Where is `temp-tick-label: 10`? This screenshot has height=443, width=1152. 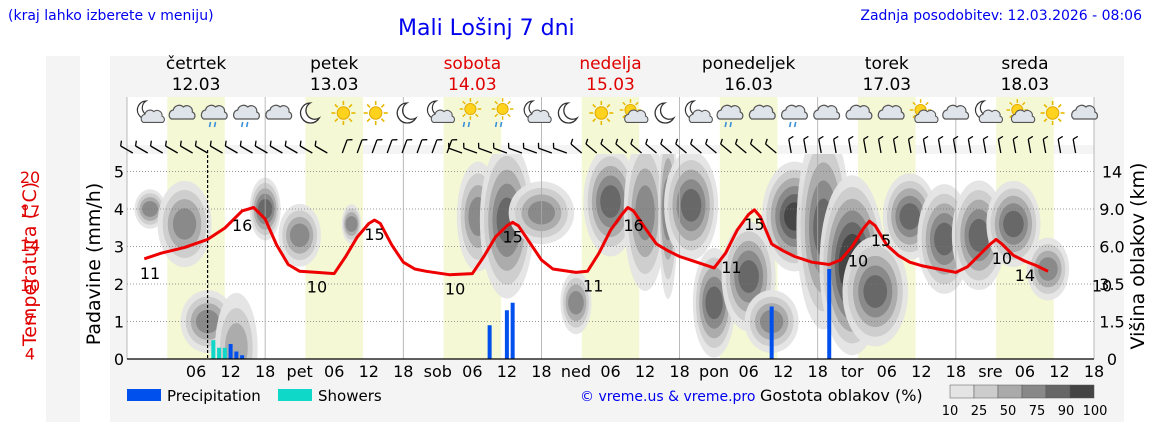
temp-tick-label: 10 is located at coordinates (30, 285).